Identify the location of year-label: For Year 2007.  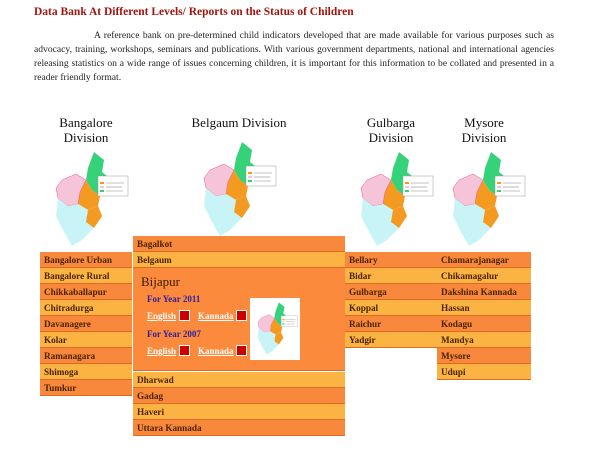
(174, 334).